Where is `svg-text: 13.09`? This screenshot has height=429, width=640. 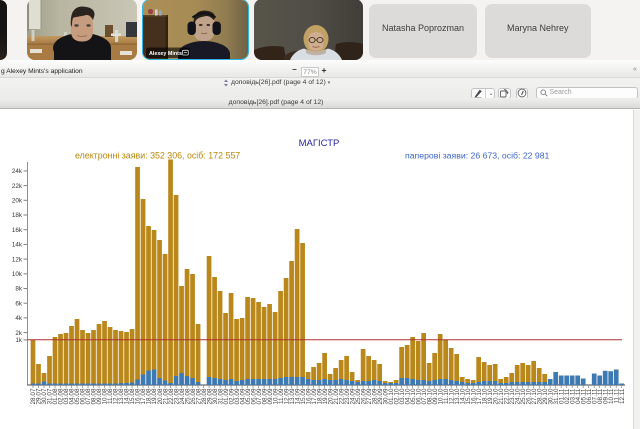 svg-text: 13.09 is located at coordinates (292, 396).